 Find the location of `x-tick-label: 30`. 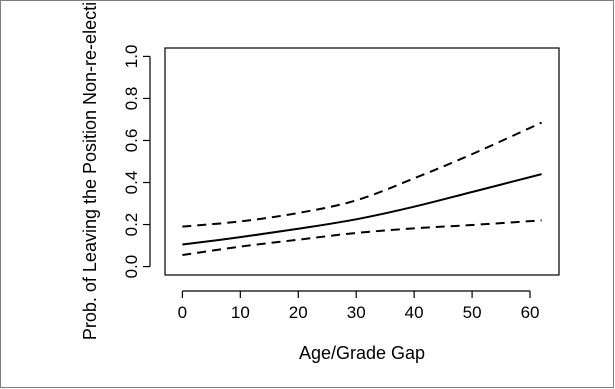

x-tick-label: 30 is located at coordinates (356, 312).